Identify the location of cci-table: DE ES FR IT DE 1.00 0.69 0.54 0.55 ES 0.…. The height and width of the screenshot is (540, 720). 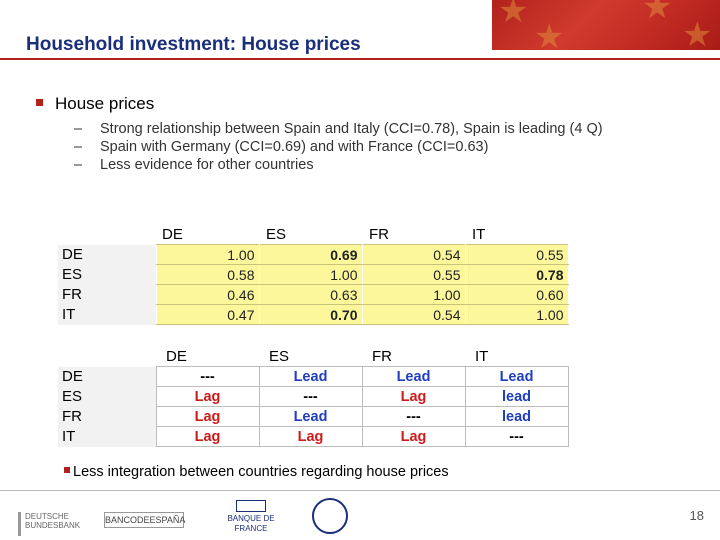
(318, 275).